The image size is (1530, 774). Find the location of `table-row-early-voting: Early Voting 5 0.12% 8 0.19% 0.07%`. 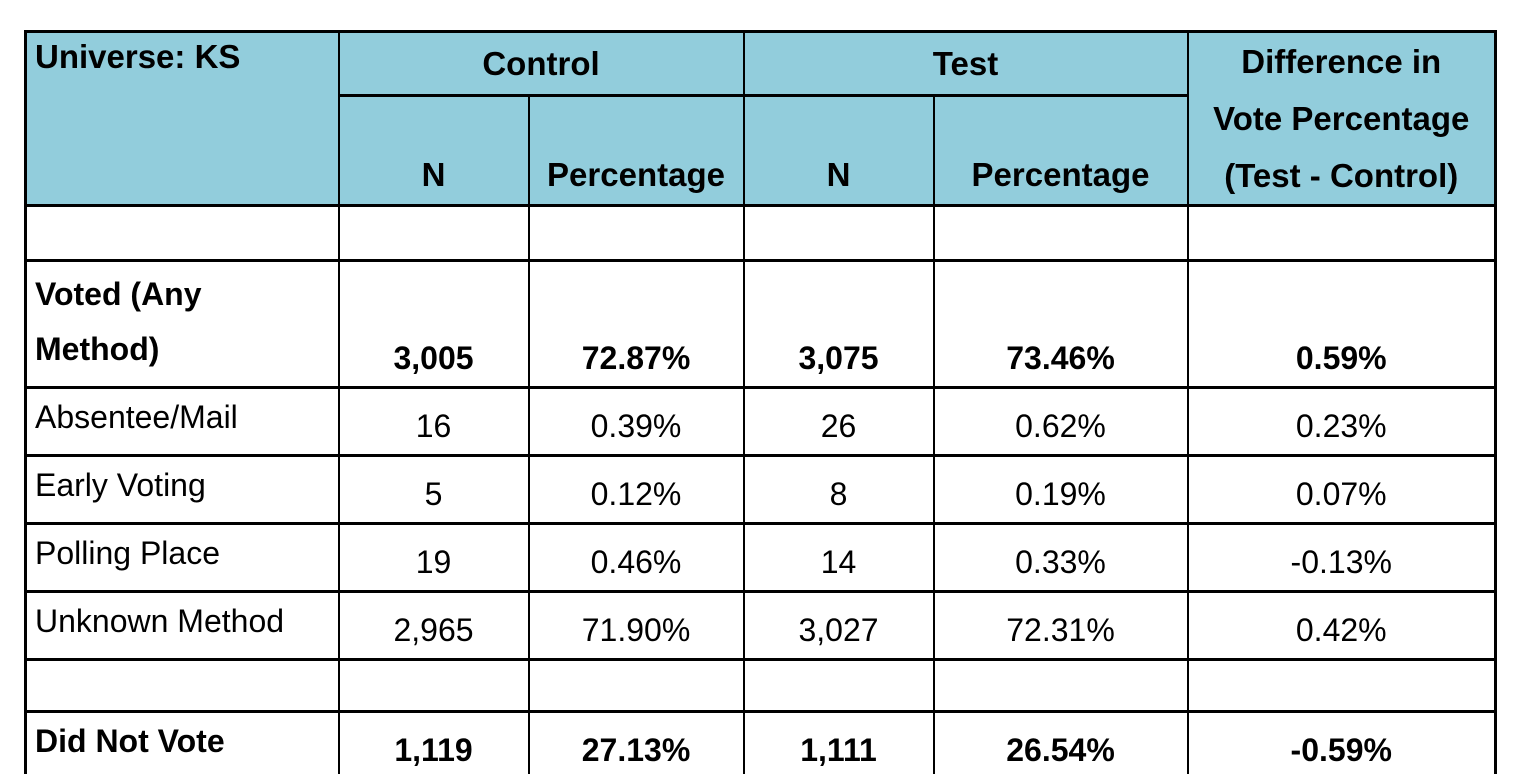

table-row-early-voting: Early Voting 5 0.12% 8 0.19% 0.07% is located at coordinates (760, 489).